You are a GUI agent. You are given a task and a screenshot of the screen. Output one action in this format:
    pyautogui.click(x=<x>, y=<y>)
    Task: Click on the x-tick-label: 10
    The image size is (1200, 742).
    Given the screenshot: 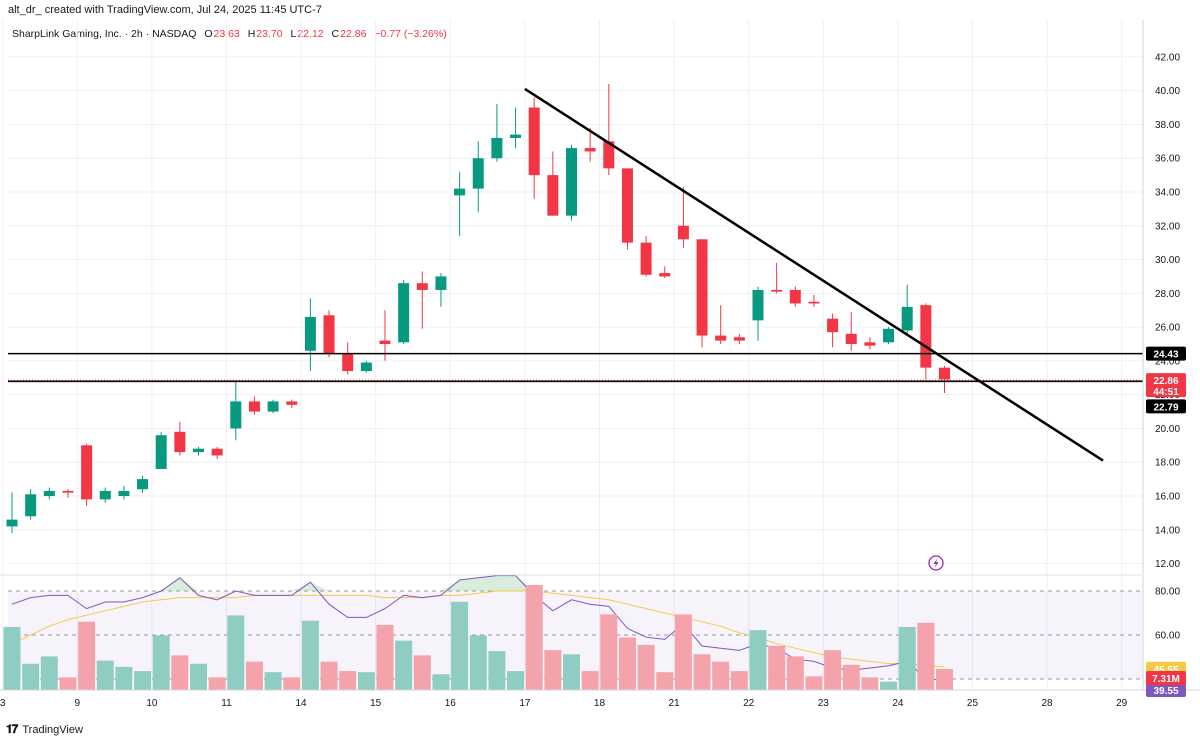 What is the action you would take?
    pyautogui.click(x=152, y=703)
    